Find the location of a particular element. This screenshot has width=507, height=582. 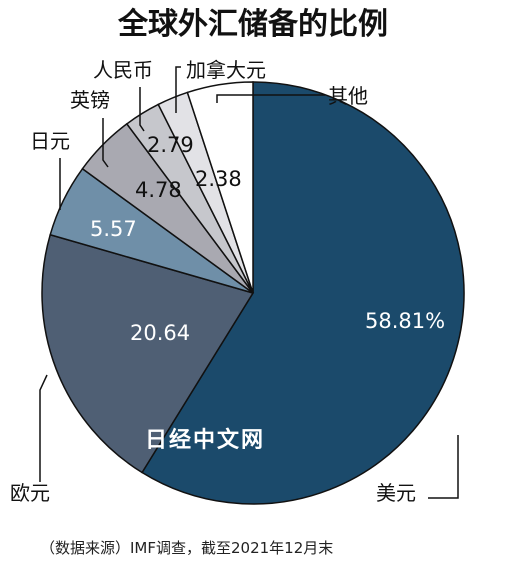

value-label-3: 4.78 is located at coordinates (158, 190).